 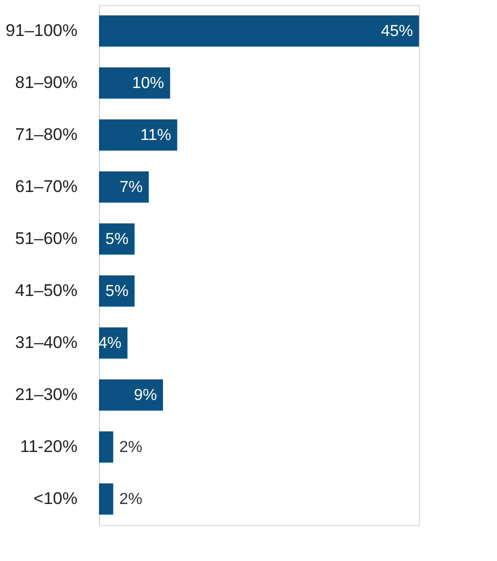 What do you see at coordinates (46, 186) in the screenshot?
I see `y-tick-label: 61–70%` at bounding box center [46, 186].